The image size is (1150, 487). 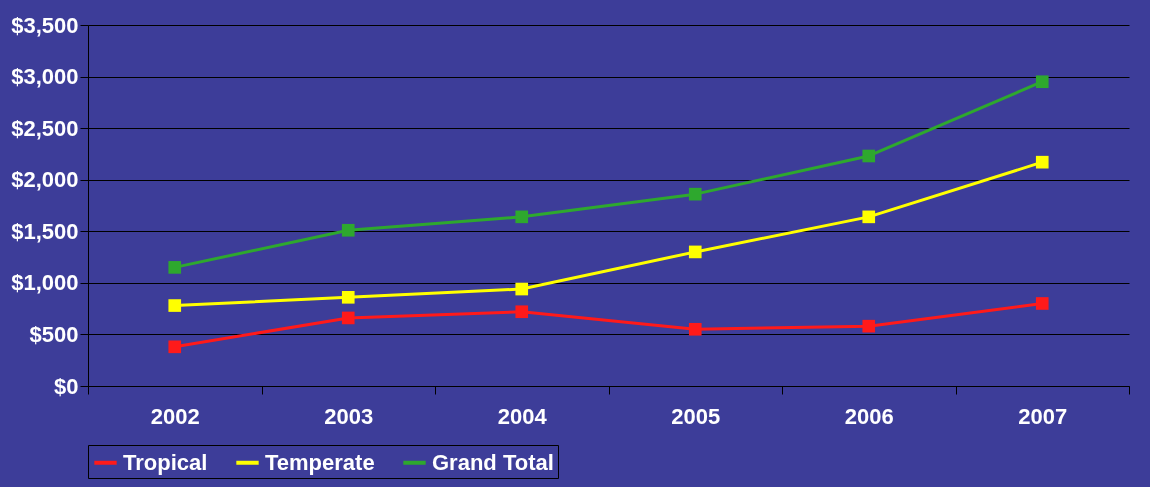 I want to click on x-tick-label: 2003, so click(x=349, y=416).